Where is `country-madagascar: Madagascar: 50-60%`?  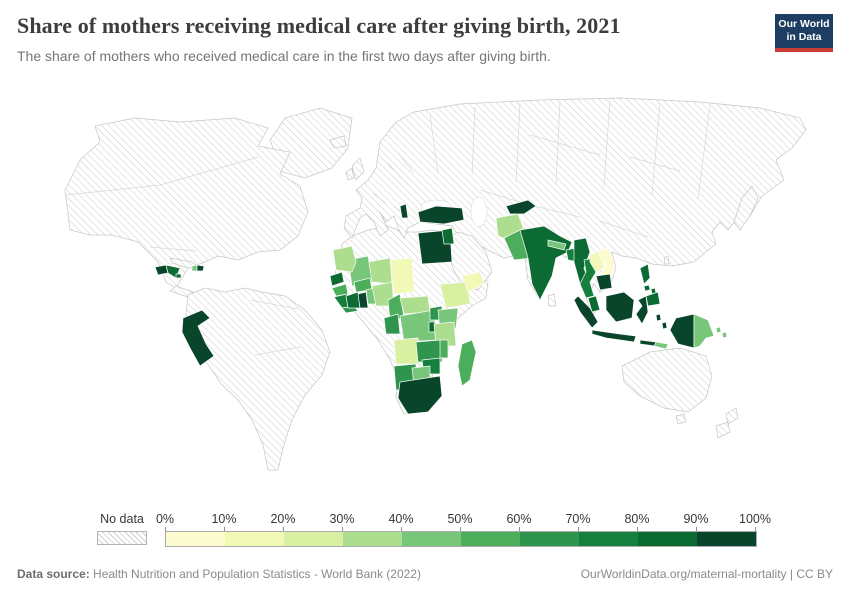 country-madagascar: Madagascar: 50-60% is located at coordinates (467, 363).